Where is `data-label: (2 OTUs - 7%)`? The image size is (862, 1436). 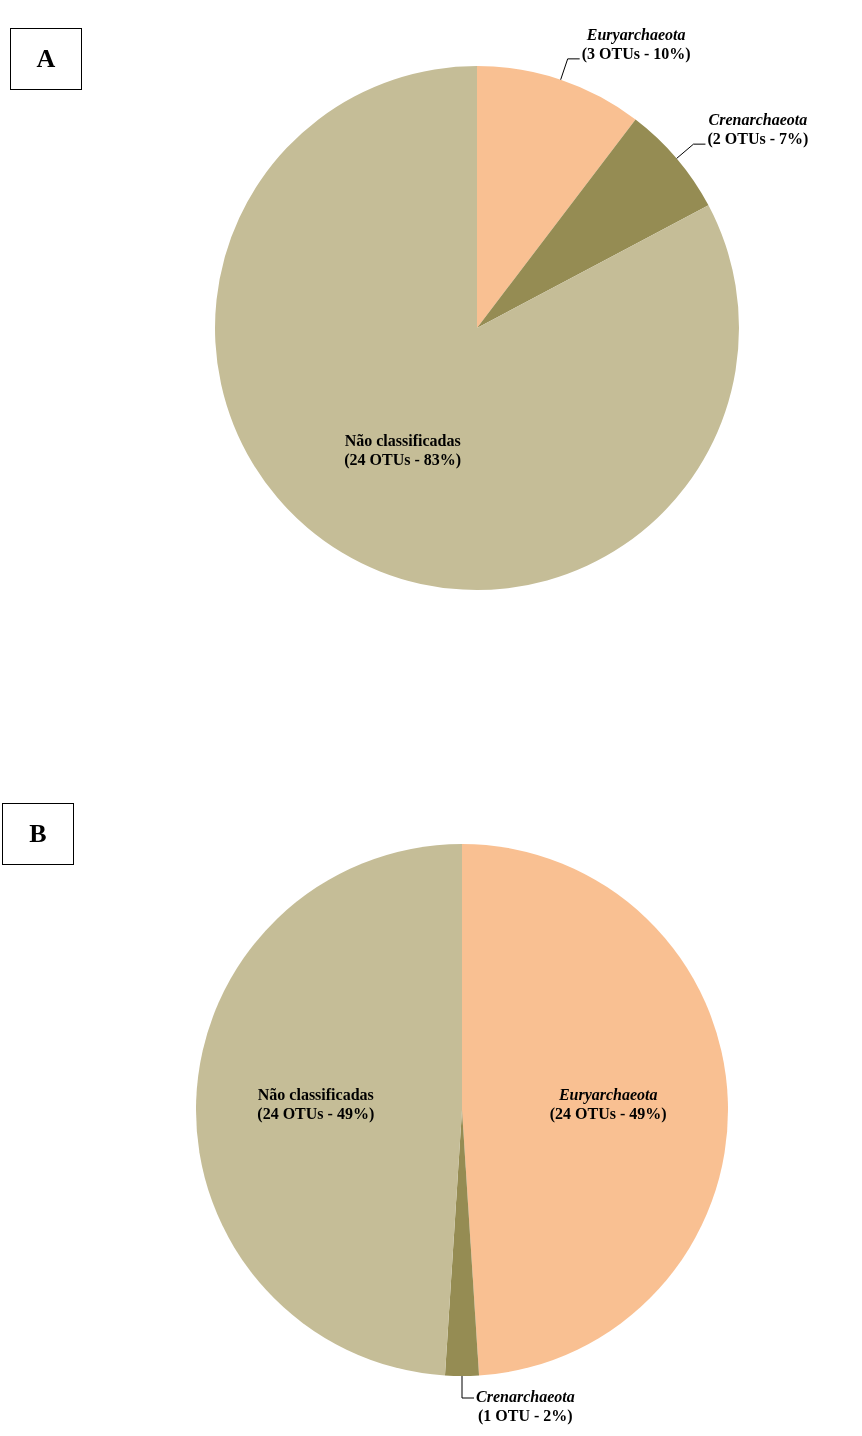
data-label: (2 OTUs - 7%) is located at coordinates (758, 139).